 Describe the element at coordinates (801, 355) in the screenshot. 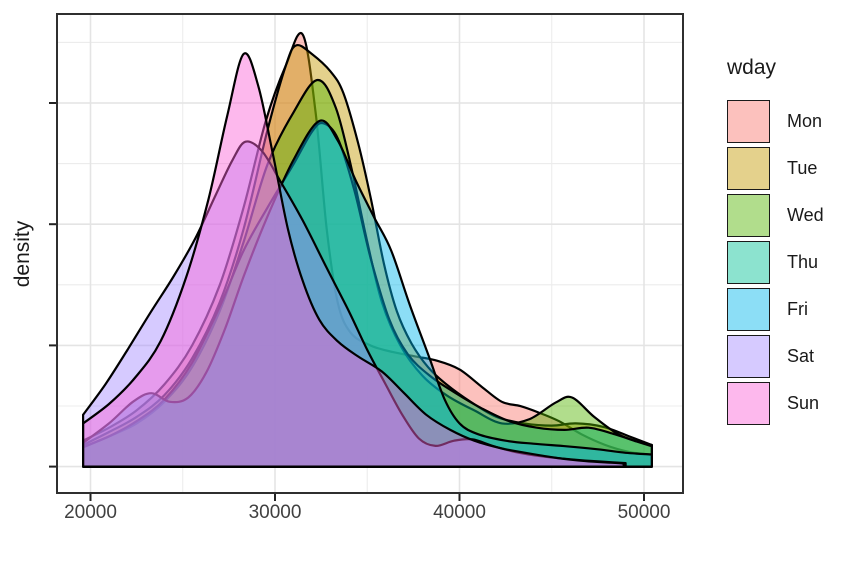

I see `legend-label-sat: Sat` at that location.